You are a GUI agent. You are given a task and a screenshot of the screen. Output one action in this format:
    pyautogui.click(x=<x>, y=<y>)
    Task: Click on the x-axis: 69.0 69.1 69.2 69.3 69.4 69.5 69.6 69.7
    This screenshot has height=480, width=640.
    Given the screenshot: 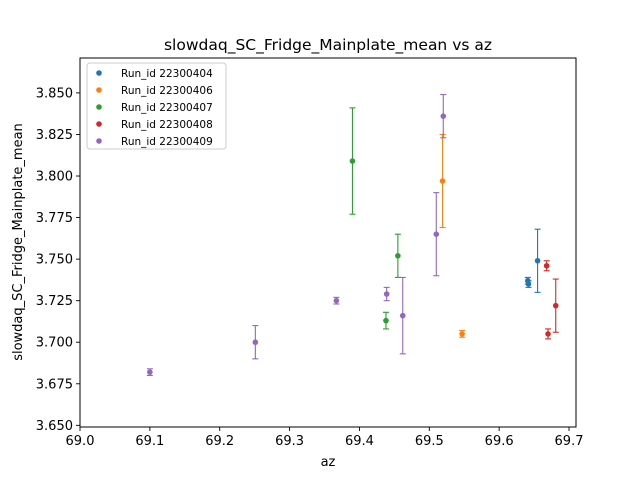 What is the action you would take?
    pyautogui.click(x=325, y=438)
    